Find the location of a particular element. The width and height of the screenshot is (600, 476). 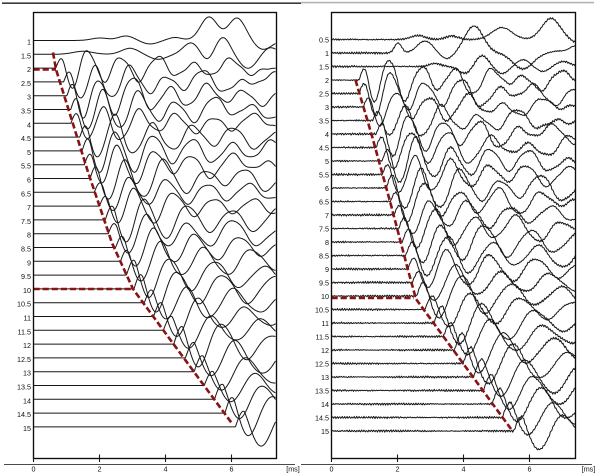

svg-text: 0.5 is located at coordinates (324, 40).